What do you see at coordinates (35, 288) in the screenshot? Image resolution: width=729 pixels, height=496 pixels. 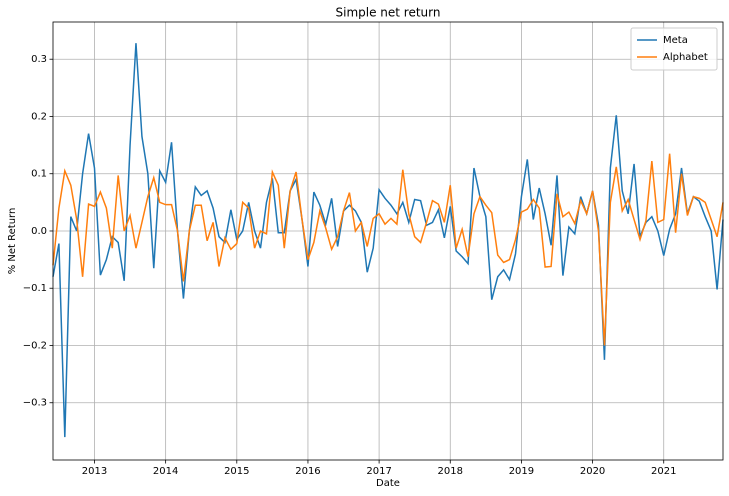 I see `y-tick-label: −0.1` at bounding box center [35, 288].